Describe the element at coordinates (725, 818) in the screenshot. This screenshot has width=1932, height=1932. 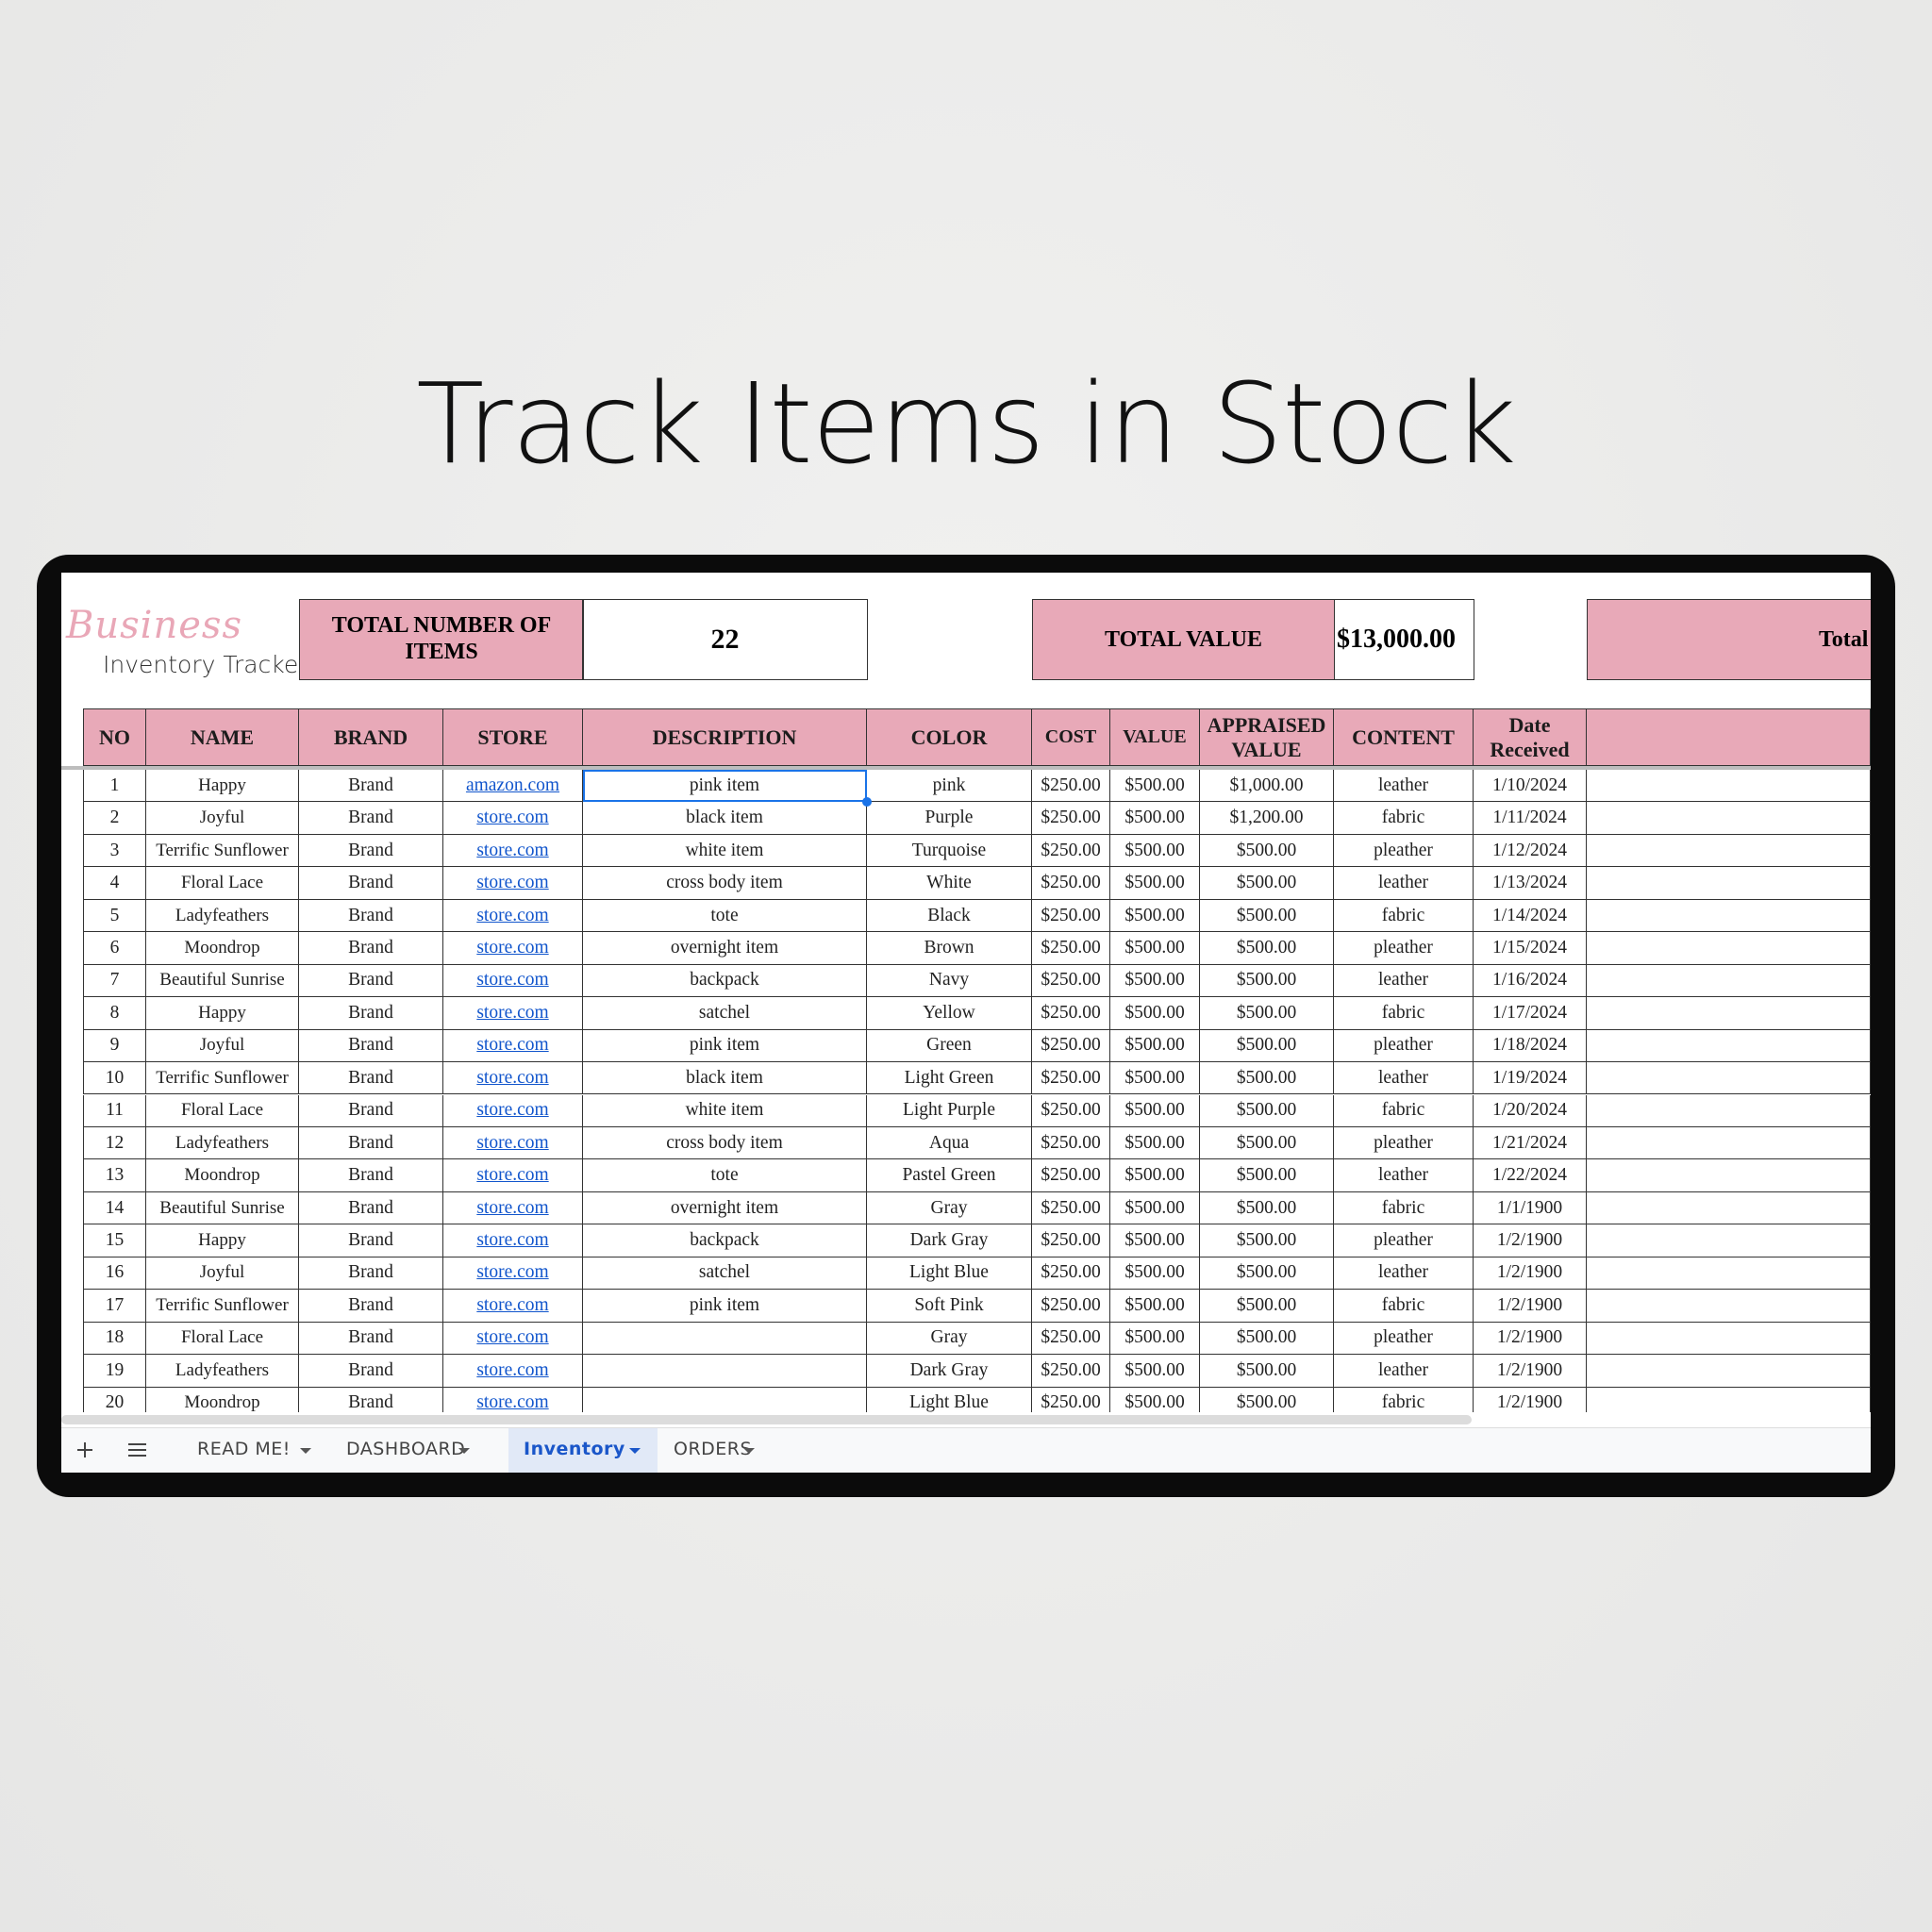
I see `table-cell: black item` at that location.